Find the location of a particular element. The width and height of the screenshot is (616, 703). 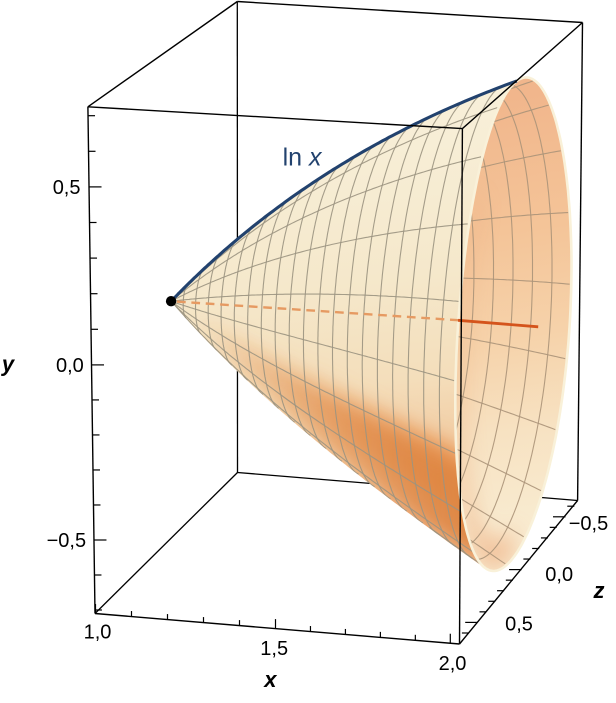

svg-text: 1,0 is located at coordinates (98, 632).